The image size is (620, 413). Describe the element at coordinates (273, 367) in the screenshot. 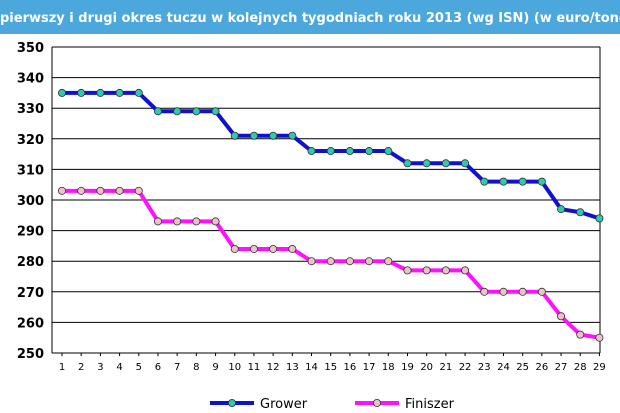

I see `x-tick-label: 12` at that location.